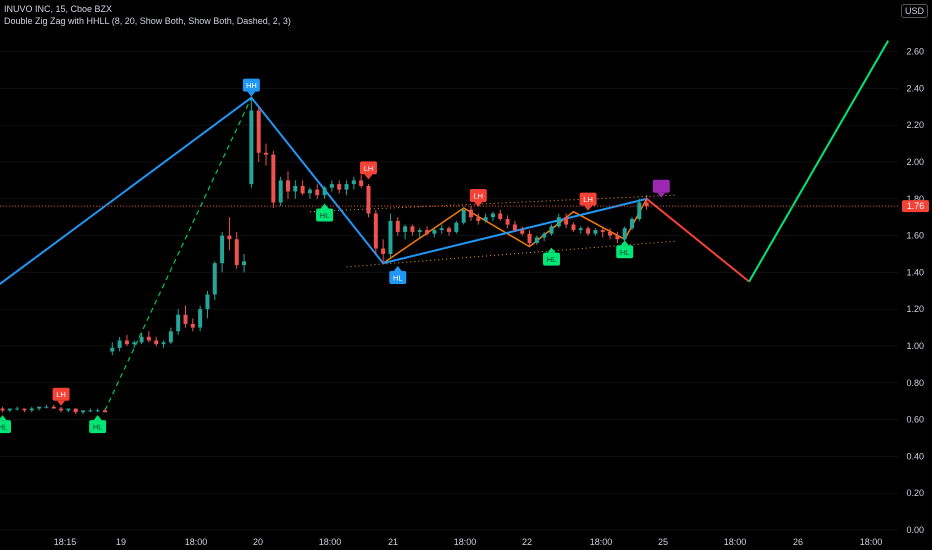 The image size is (932, 550). Describe the element at coordinates (65, 542) in the screenshot. I see `x-tick-label: 18:15` at that location.